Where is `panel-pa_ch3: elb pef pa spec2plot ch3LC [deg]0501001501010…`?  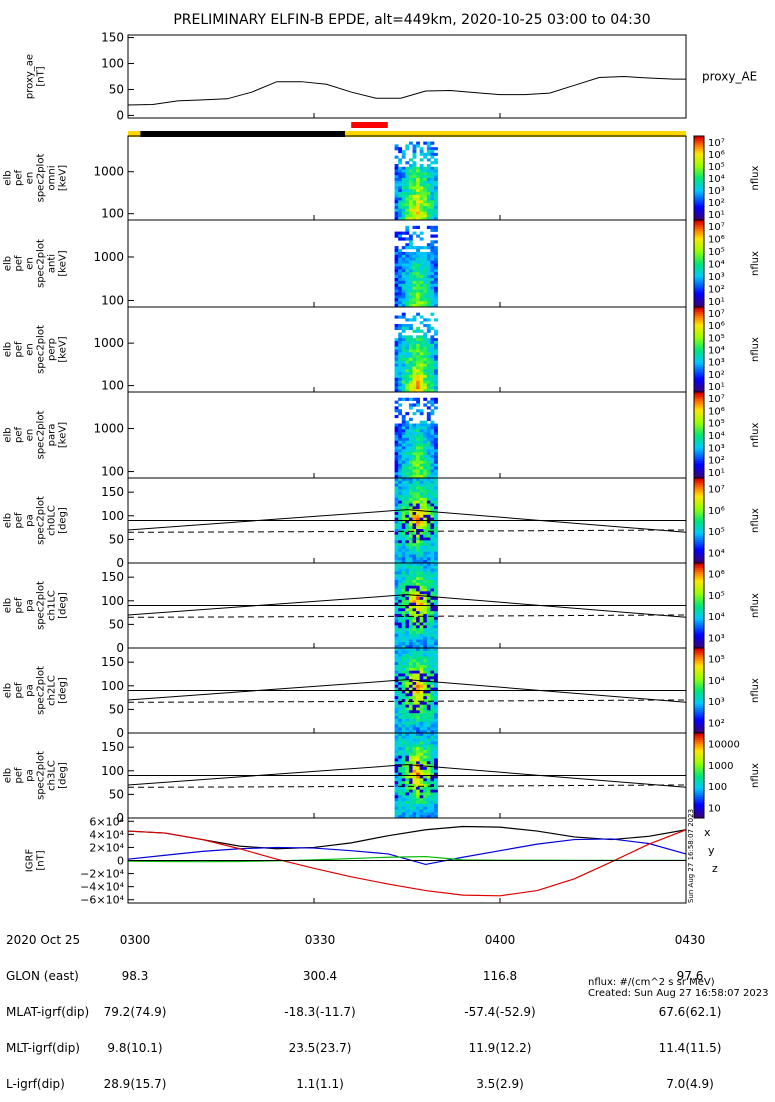 panel-pa_ch3: elb pef pa spec2plot ch3LC [deg]0501001501010… is located at coordinates (382, 778).